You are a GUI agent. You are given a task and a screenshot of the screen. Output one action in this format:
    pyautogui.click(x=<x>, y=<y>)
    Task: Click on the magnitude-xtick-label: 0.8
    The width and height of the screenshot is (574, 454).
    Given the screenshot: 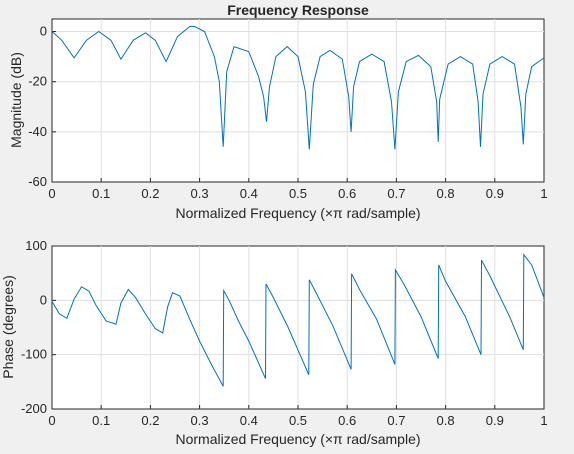 What is the action you would take?
    pyautogui.click(x=446, y=193)
    